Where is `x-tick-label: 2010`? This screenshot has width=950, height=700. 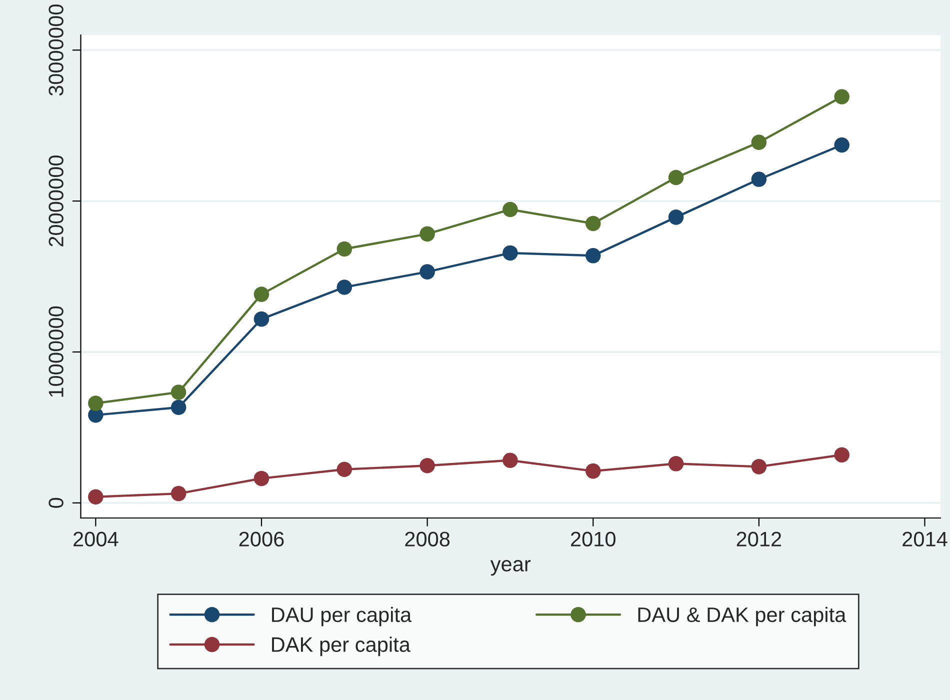
x-tick-label: 2010 is located at coordinates (593, 539).